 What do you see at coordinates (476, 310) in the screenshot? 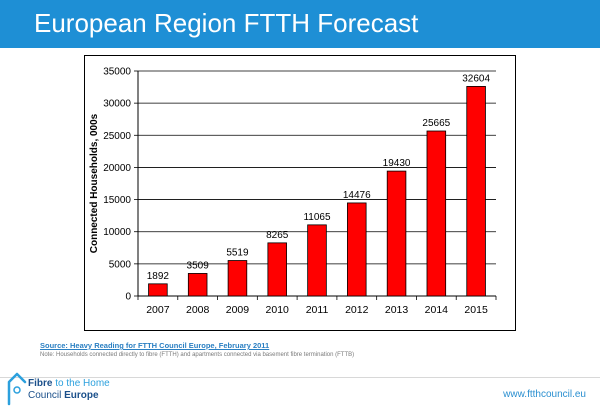
I see `x-tick-label: 2015` at bounding box center [476, 310].